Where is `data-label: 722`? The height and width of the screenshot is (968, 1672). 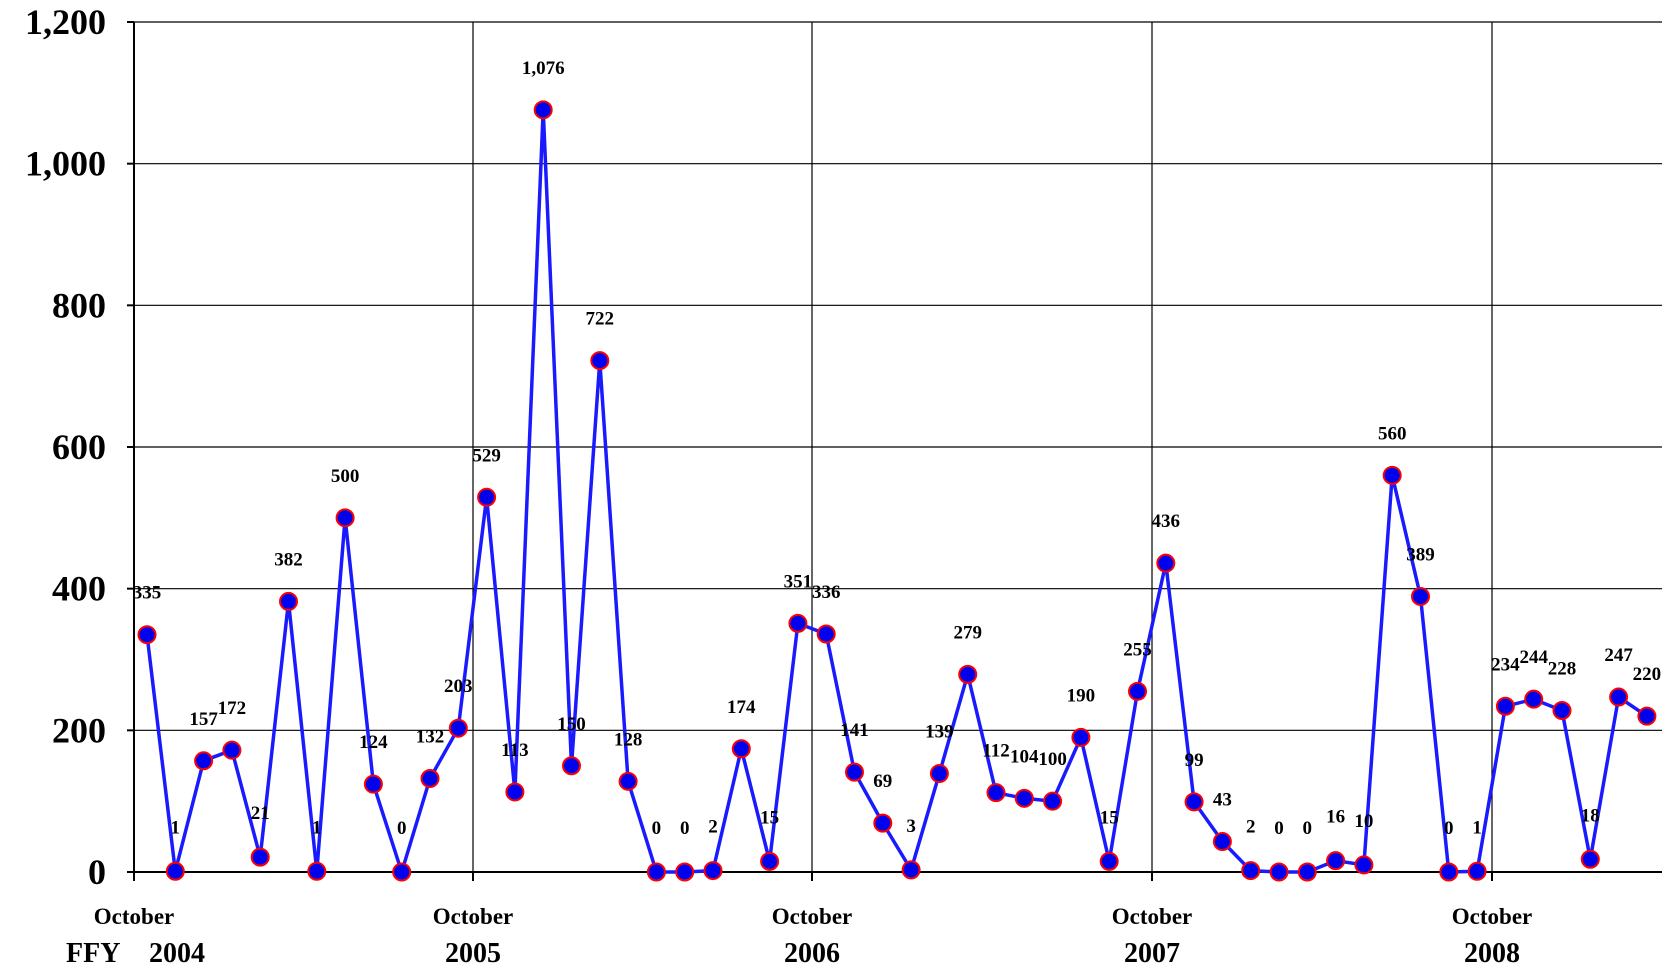
data-label: 722 is located at coordinates (600, 319).